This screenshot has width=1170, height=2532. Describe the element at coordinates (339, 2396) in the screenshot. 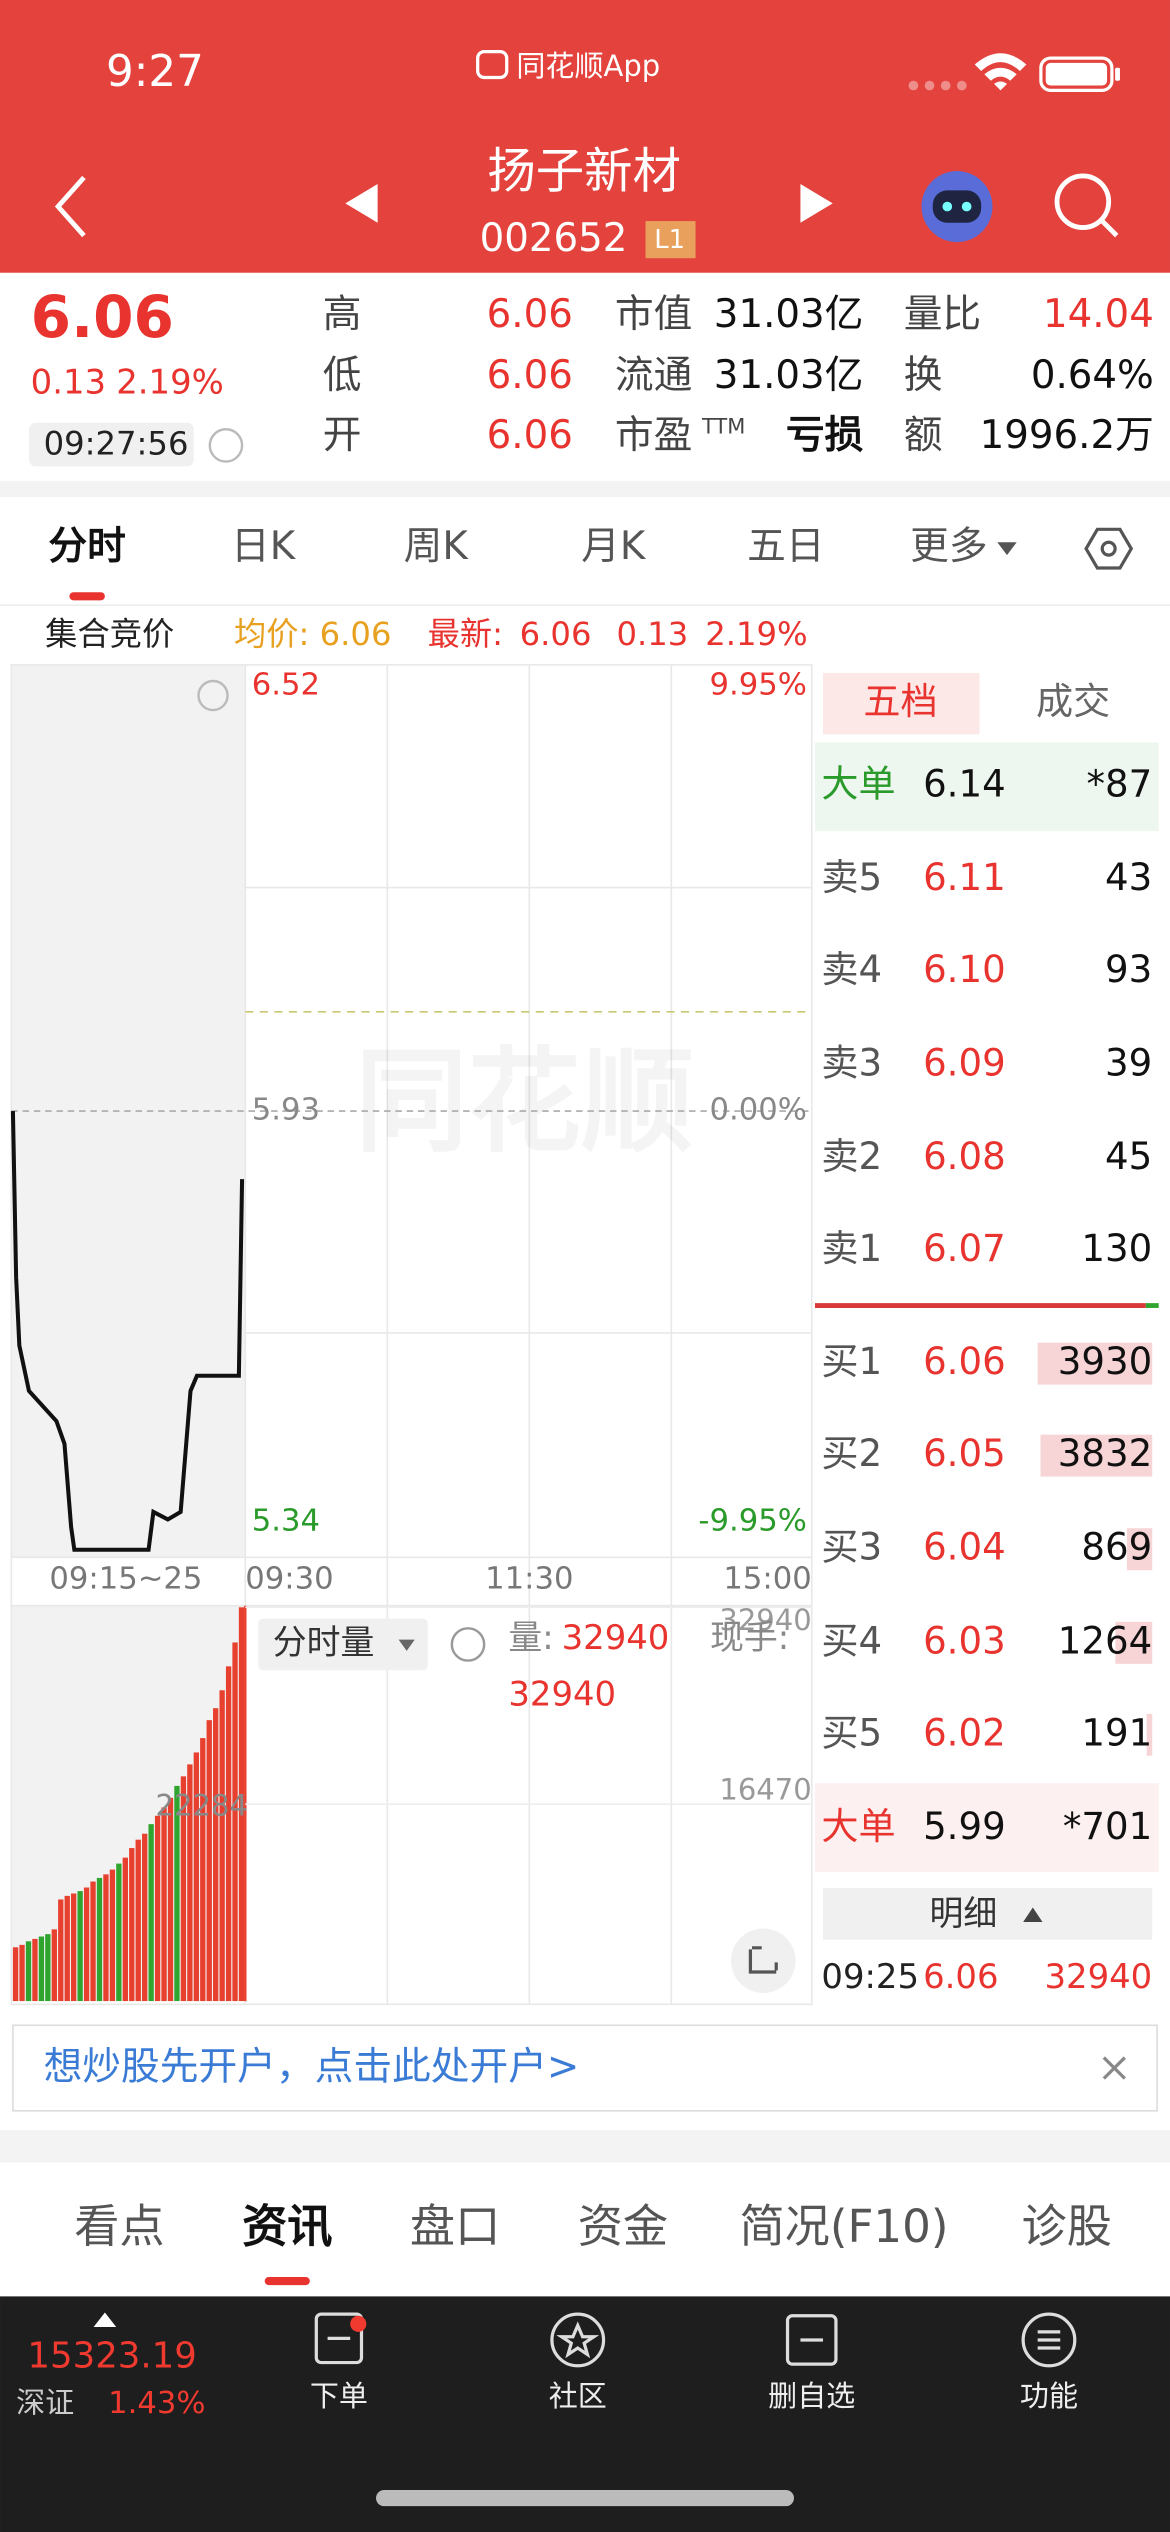

I see `tab-bar-item: 下单` at that location.